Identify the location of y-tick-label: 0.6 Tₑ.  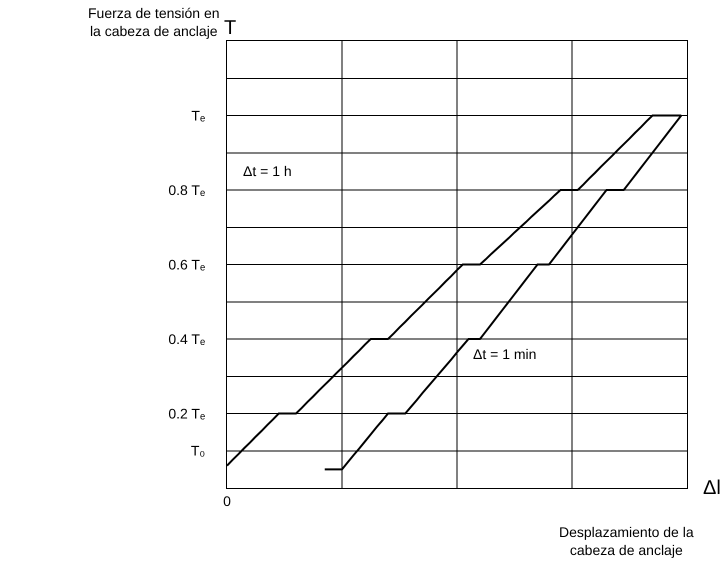
(187, 264).